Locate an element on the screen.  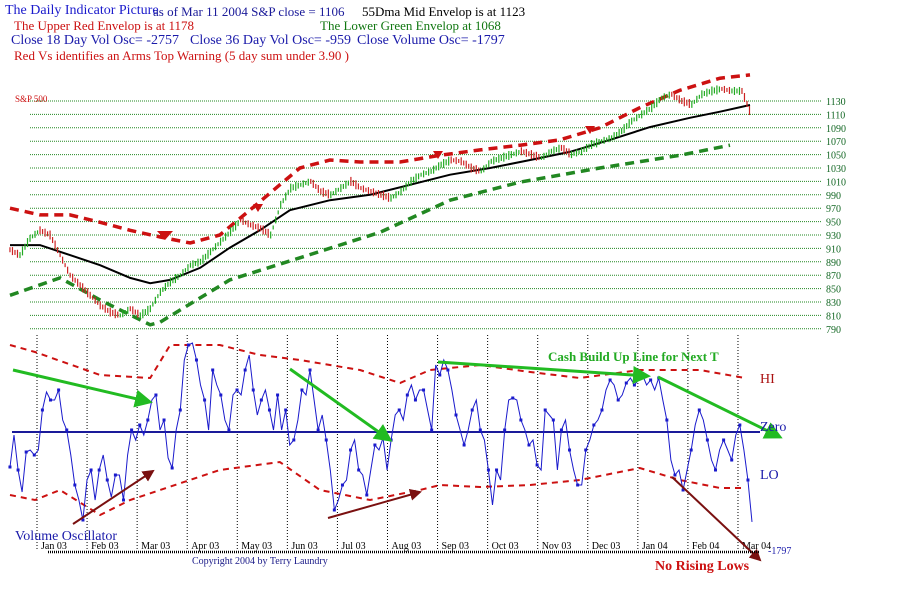
osc36-text: Close 36 Day Vol Osc= -959 is located at coordinates (270, 40).